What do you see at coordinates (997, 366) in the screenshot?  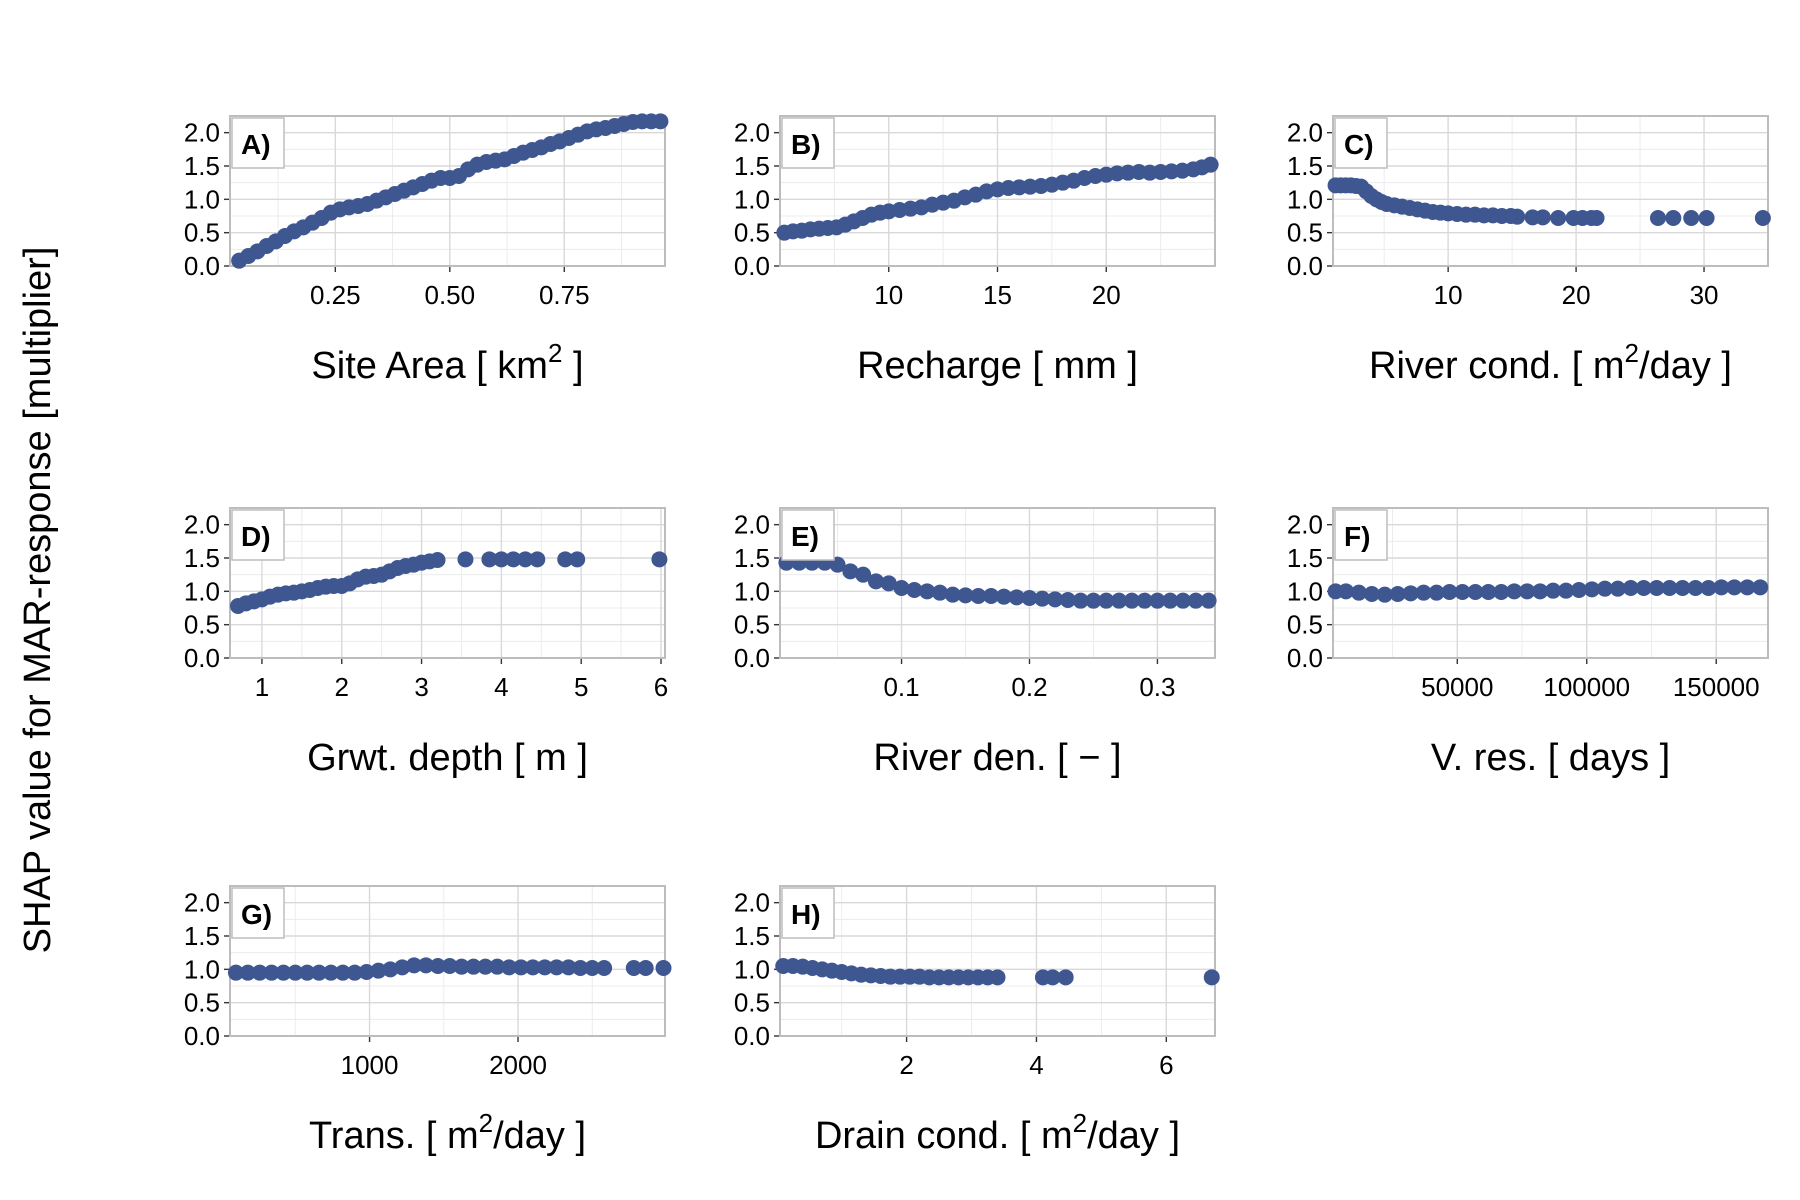 I see `x-axis-label: Recharge [ mm ]` at bounding box center [997, 366].